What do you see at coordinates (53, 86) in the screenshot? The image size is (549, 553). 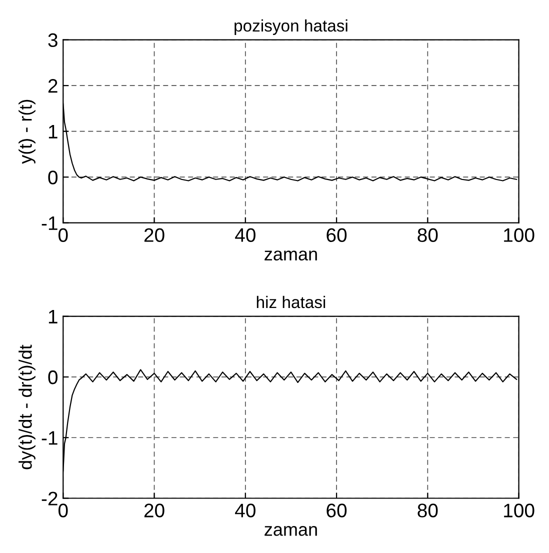 I see `y-tick-label: 2` at bounding box center [53, 86].